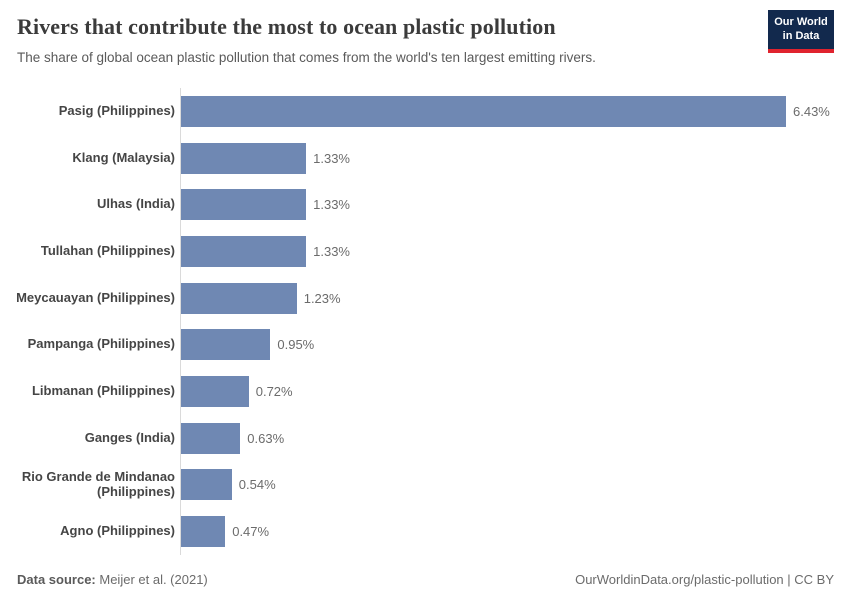  I want to click on category-label: Meycauayan (Philippines), so click(95, 297).